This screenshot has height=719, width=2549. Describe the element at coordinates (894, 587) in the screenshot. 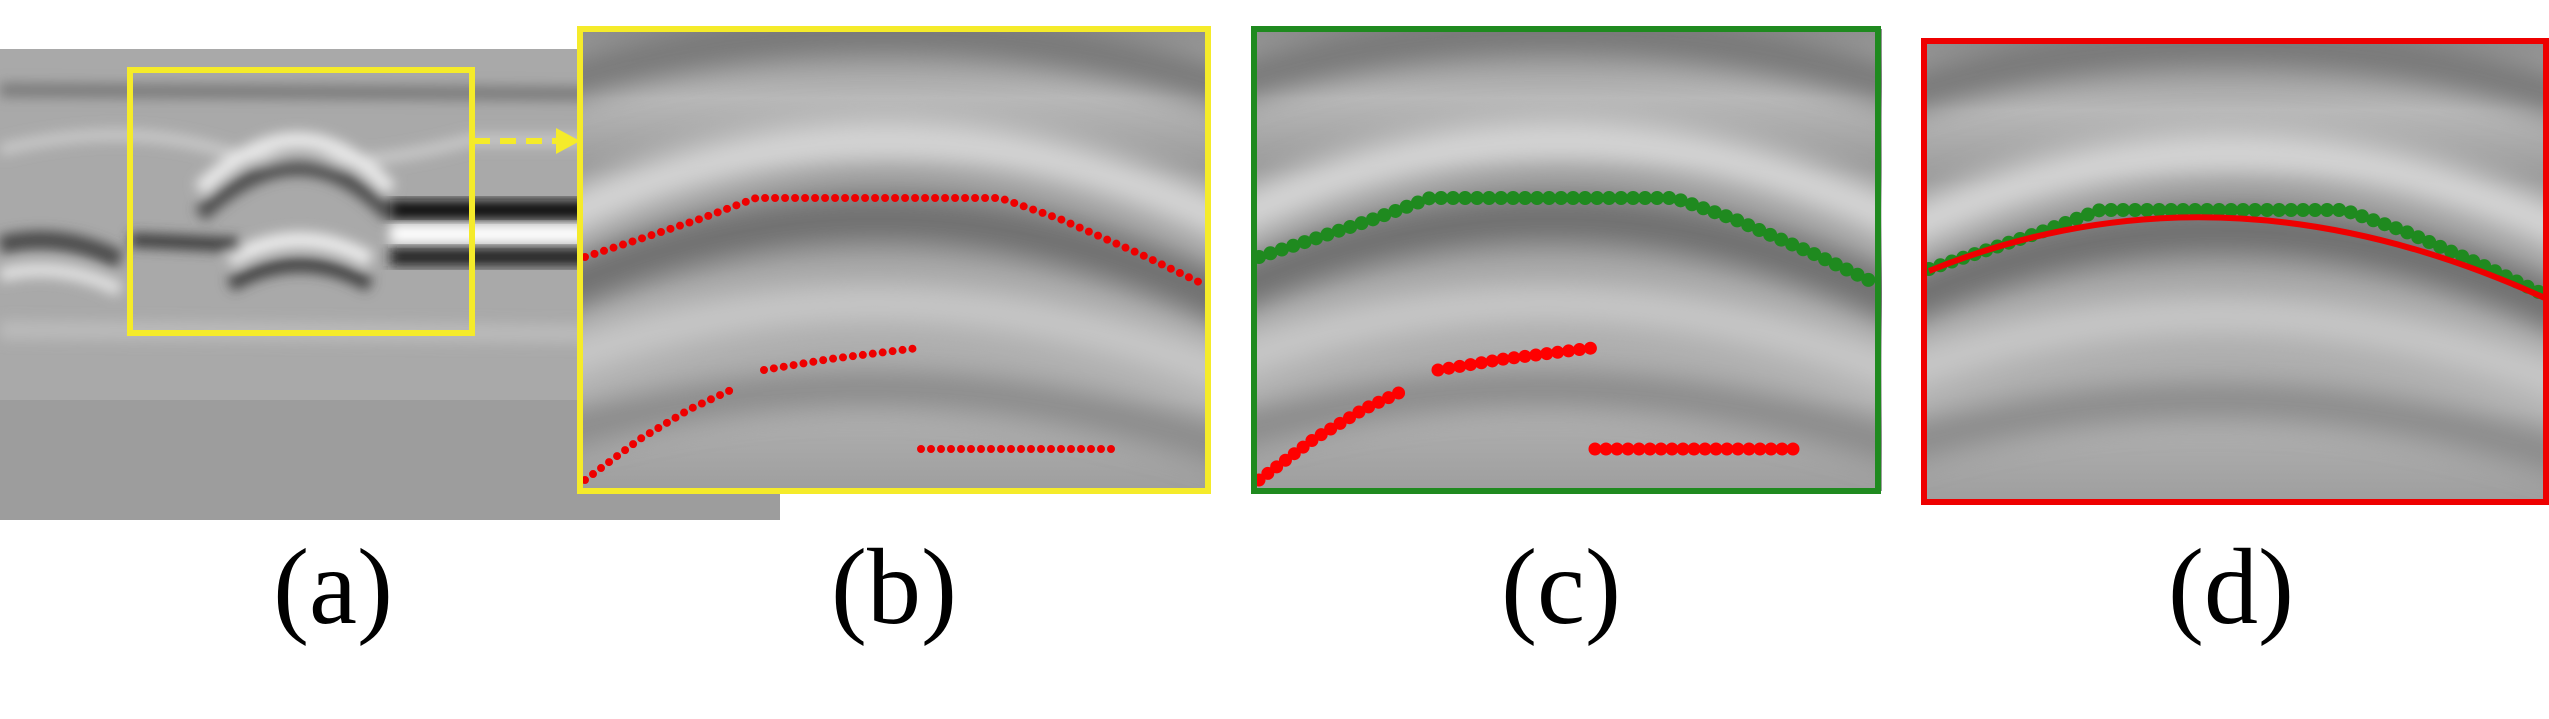

I see `panel-label: (b)` at that location.